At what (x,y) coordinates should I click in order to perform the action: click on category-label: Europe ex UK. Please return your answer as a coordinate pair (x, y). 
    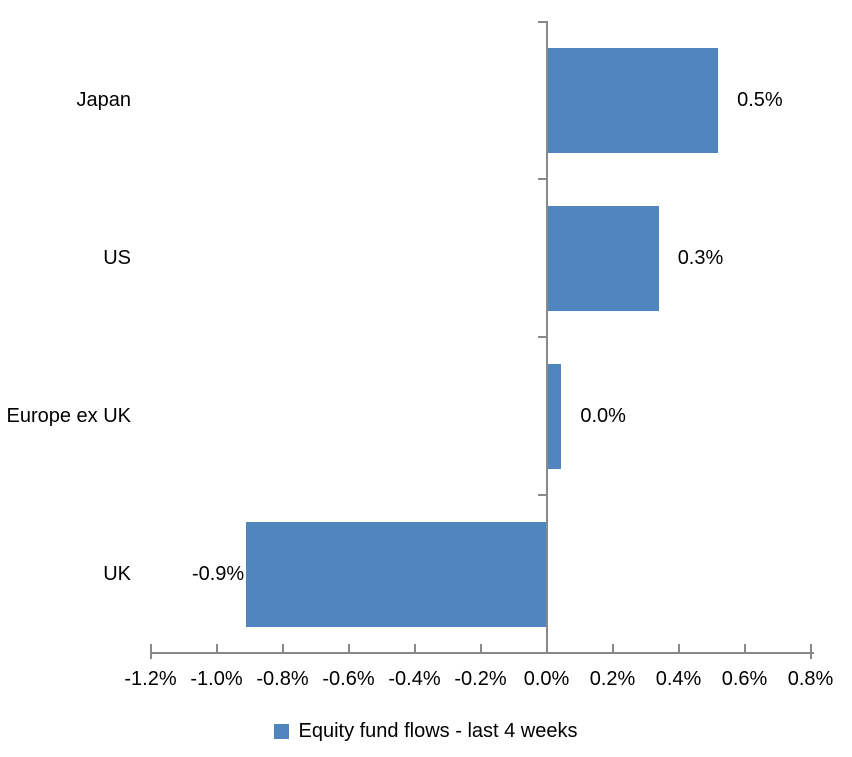
    Looking at the image, I should click on (68, 415).